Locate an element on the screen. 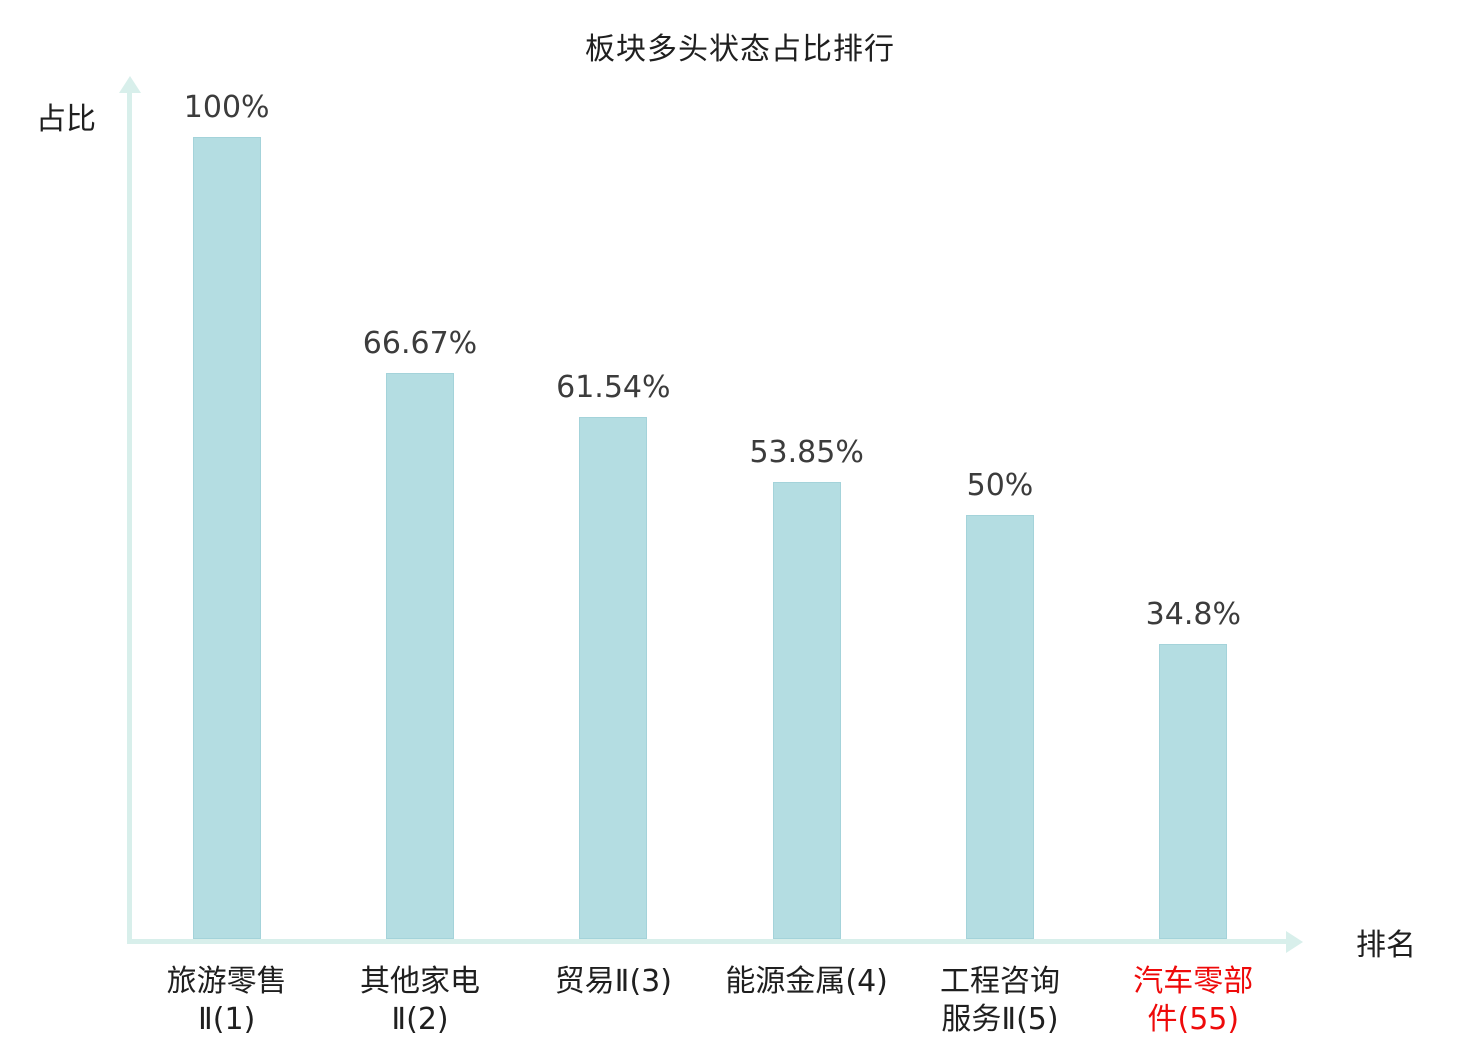  bar-category-label: 其他家电 Ⅱ(2) is located at coordinates (419, 1000).